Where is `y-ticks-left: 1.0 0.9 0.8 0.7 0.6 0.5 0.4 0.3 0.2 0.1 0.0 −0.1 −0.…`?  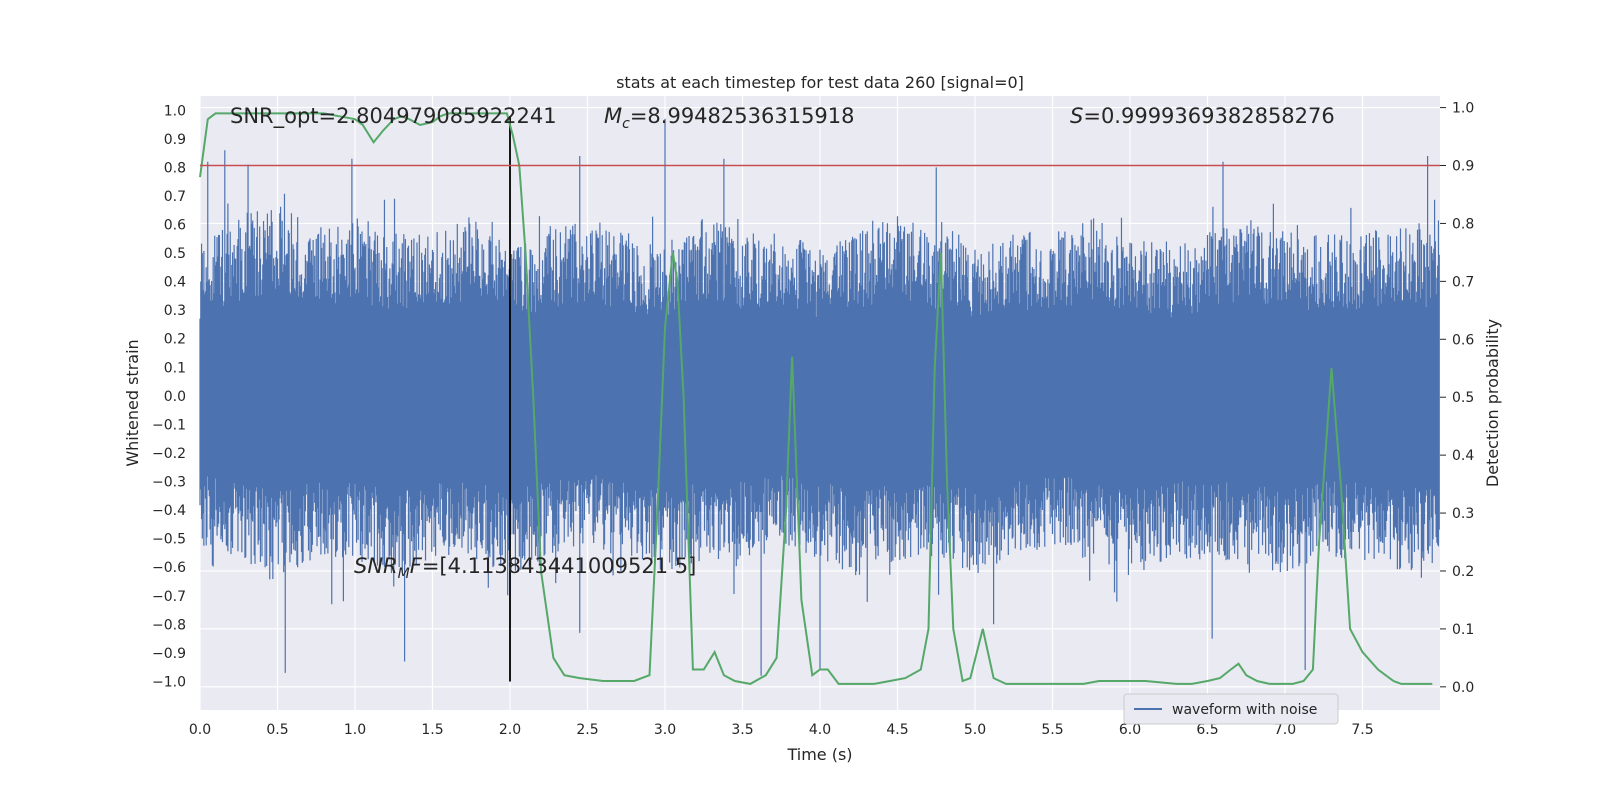
y-ticks-left: 1.0 0.9 0.8 0.7 0.6 0.5 0.4 0.3 0.2 0.1 0.0 −0.1 −0.… is located at coordinates (169, 396).